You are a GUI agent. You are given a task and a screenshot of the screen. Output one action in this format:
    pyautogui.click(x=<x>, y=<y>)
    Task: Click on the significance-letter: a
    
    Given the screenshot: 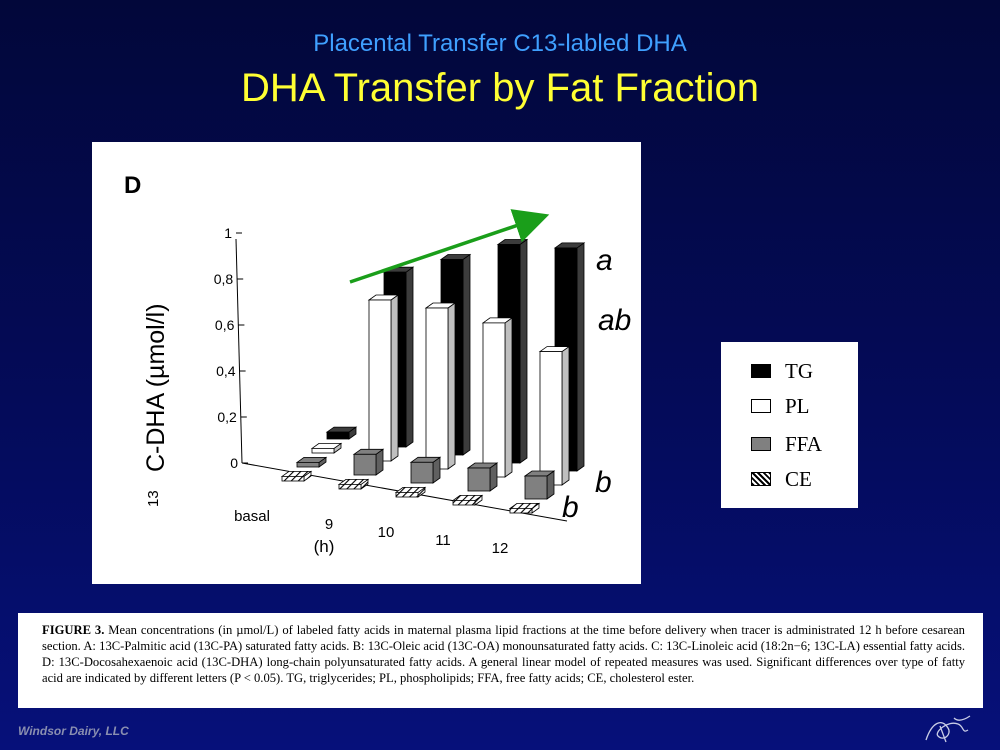 What is the action you would take?
    pyautogui.click(x=604, y=260)
    